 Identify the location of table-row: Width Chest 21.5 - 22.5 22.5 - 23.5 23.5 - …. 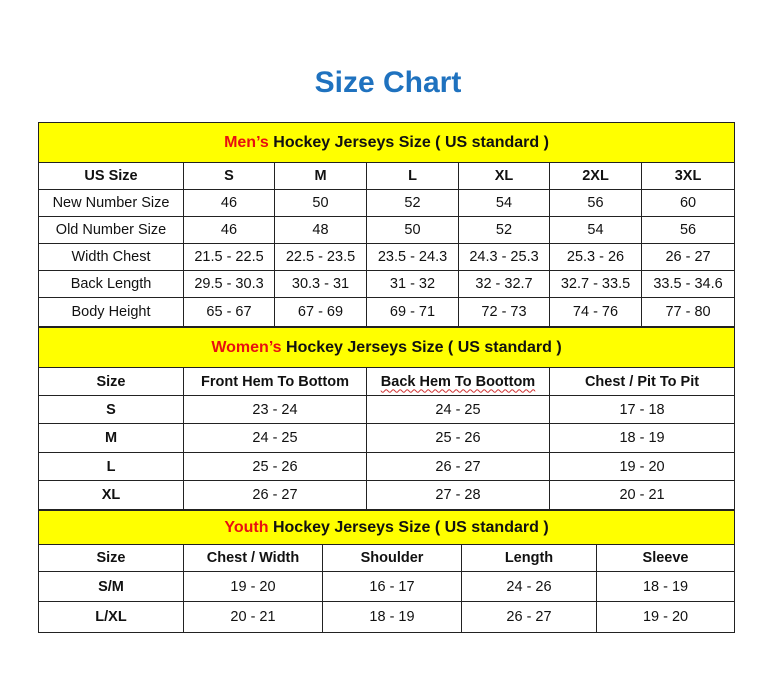
(387, 257).